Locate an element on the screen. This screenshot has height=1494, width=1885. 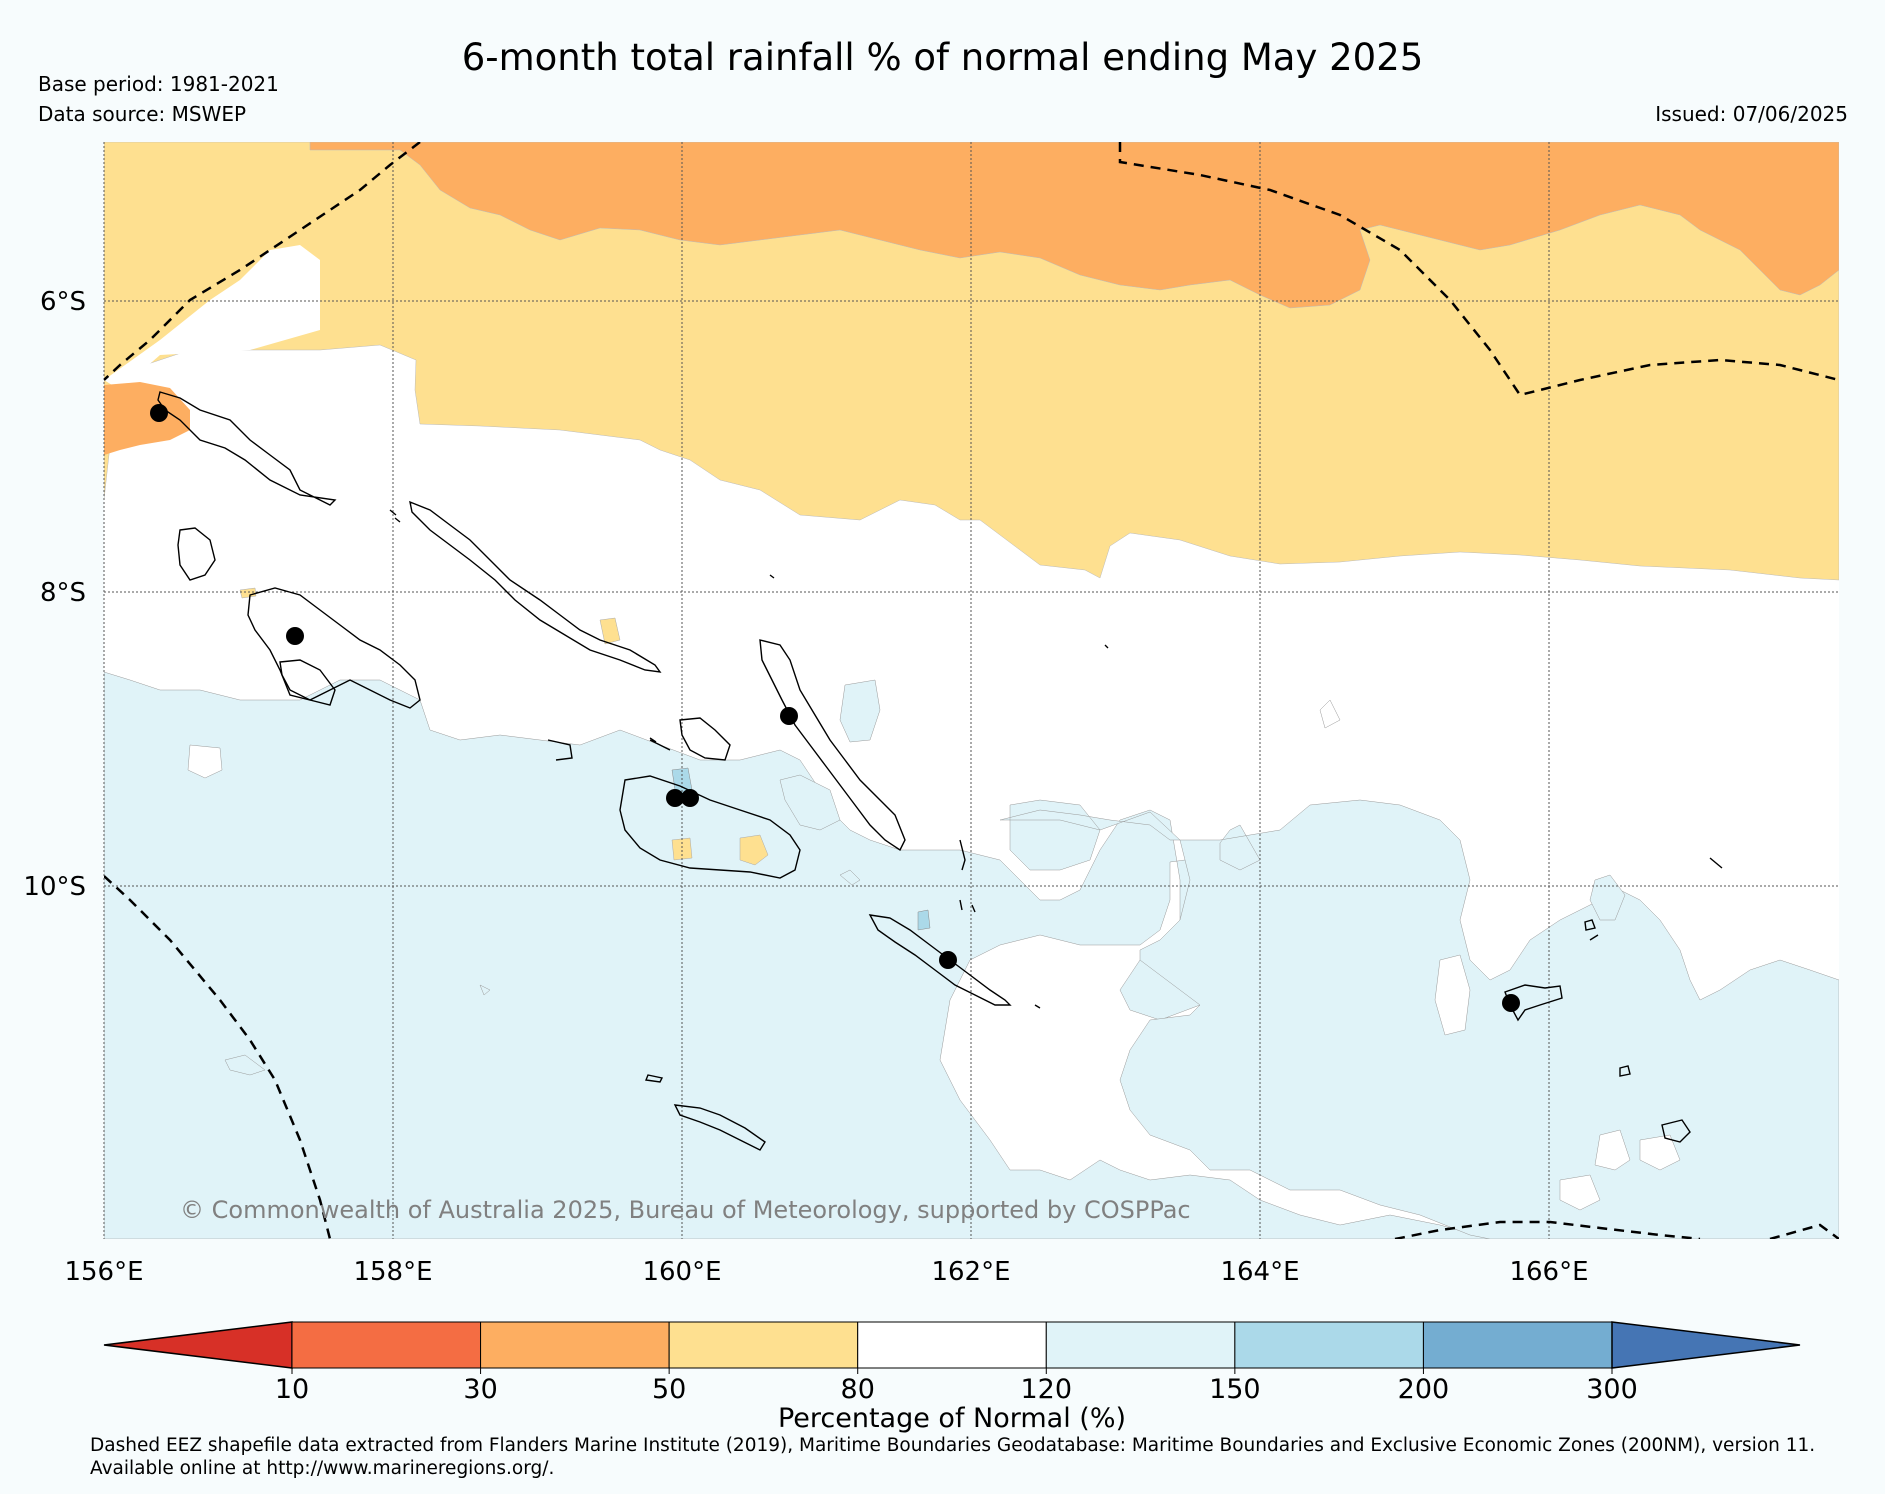
choiseul-island is located at coordinates (535, 586).